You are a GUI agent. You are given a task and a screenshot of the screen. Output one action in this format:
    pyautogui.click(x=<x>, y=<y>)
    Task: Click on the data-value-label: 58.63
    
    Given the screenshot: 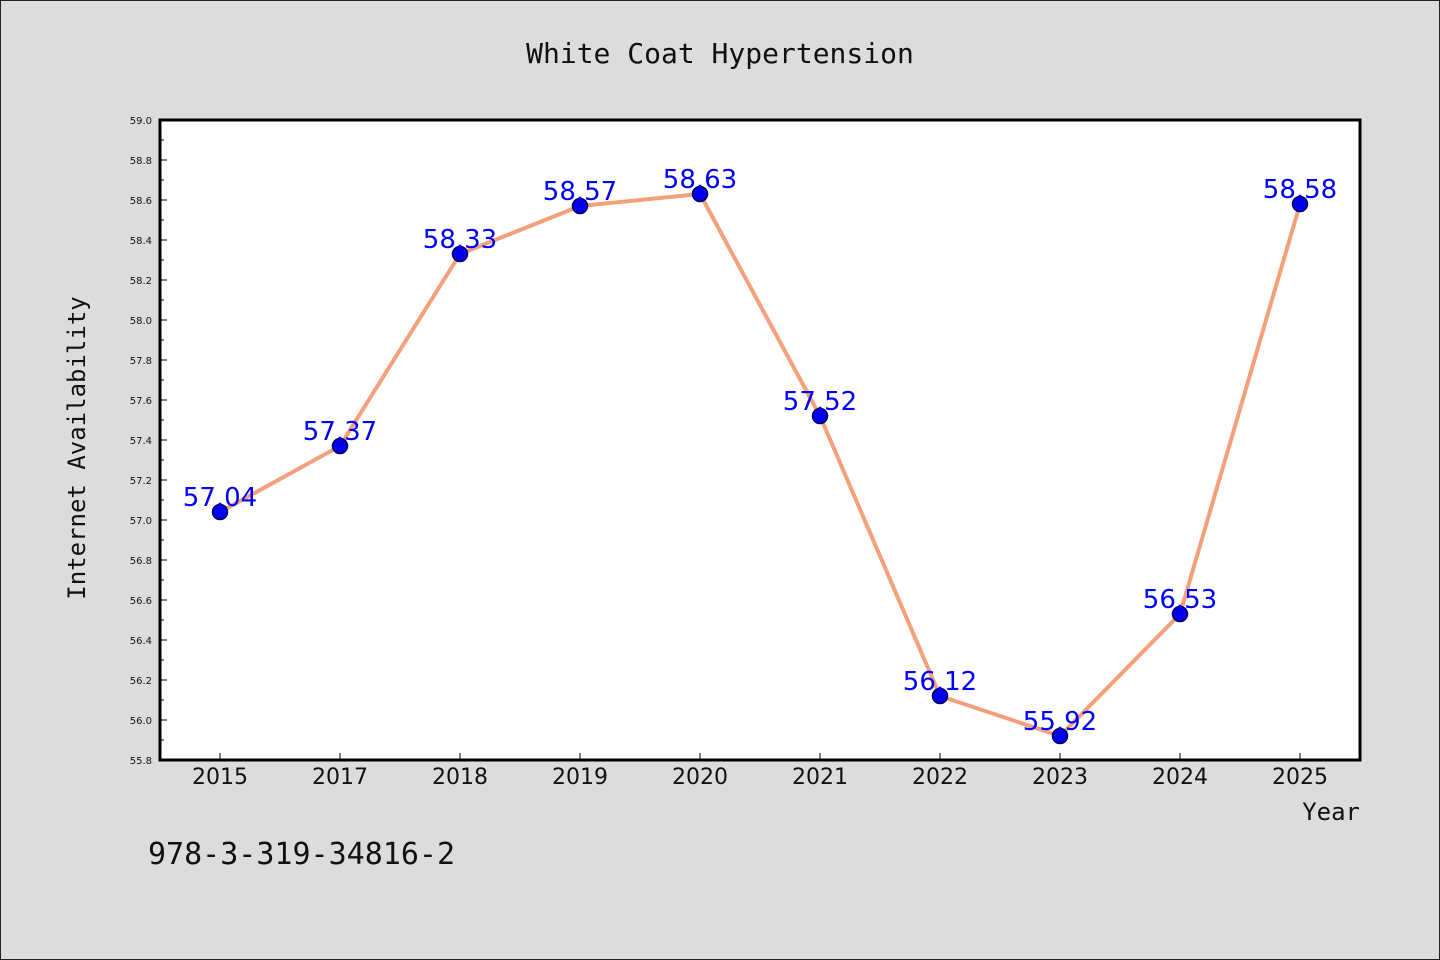 What is the action you would take?
    pyautogui.click(x=700, y=180)
    